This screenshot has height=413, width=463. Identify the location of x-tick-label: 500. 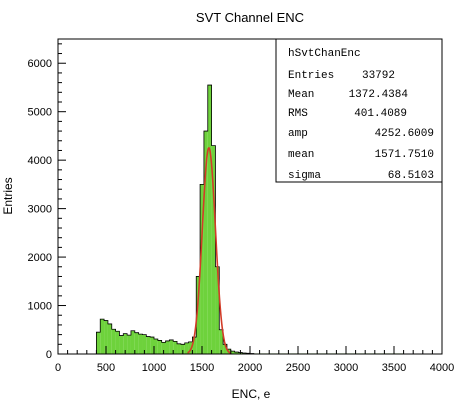
(106, 368).